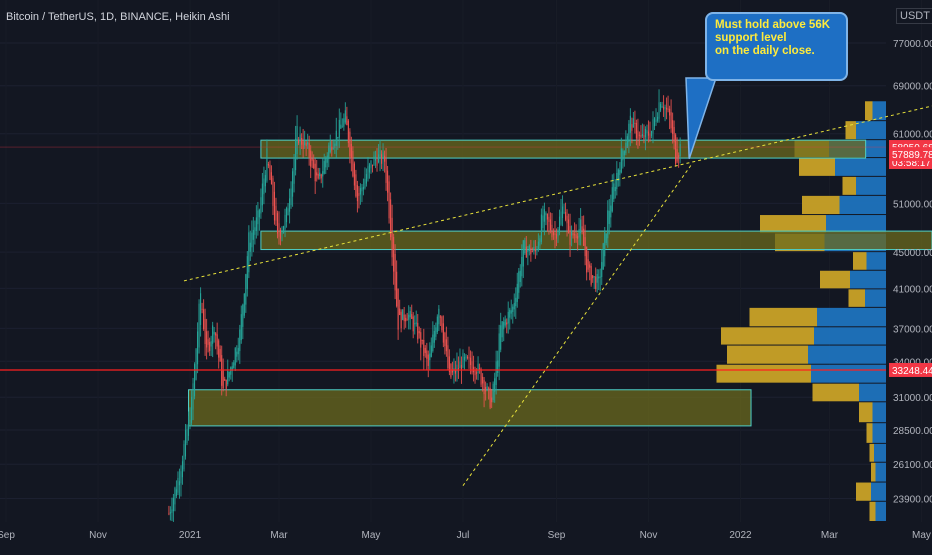 This screenshot has height=555, width=932. What do you see at coordinates (470, 408) in the screenshot?
I see `support-zone` at bounding box center [470, 408].